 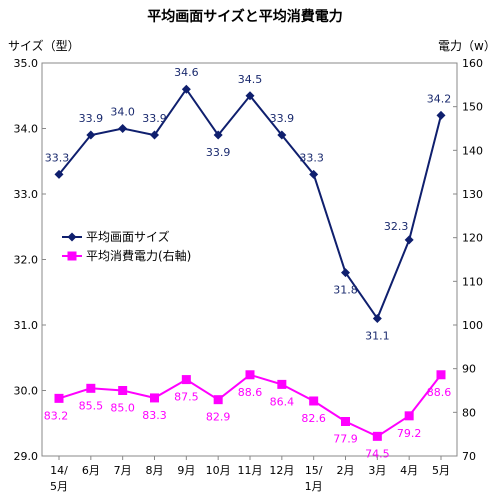 I want to click on y-right-tick-label: 90, so click(x=469, y=369).